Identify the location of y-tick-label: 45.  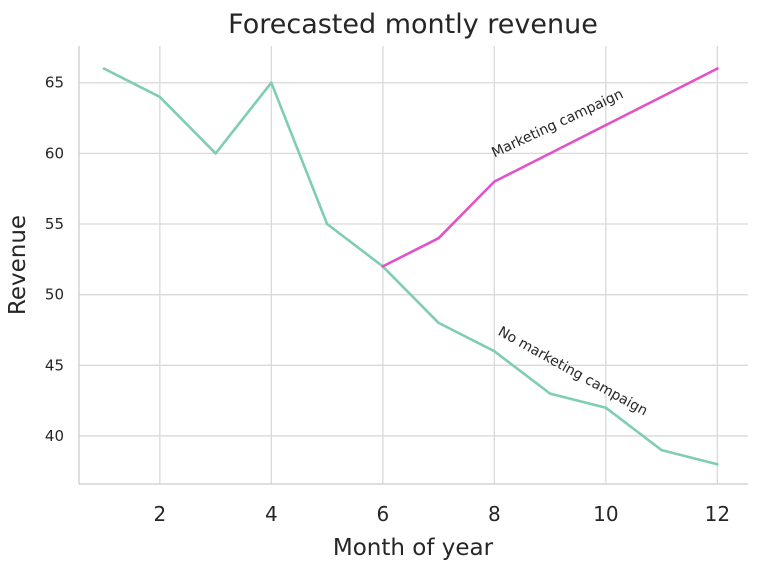
(54, 365).